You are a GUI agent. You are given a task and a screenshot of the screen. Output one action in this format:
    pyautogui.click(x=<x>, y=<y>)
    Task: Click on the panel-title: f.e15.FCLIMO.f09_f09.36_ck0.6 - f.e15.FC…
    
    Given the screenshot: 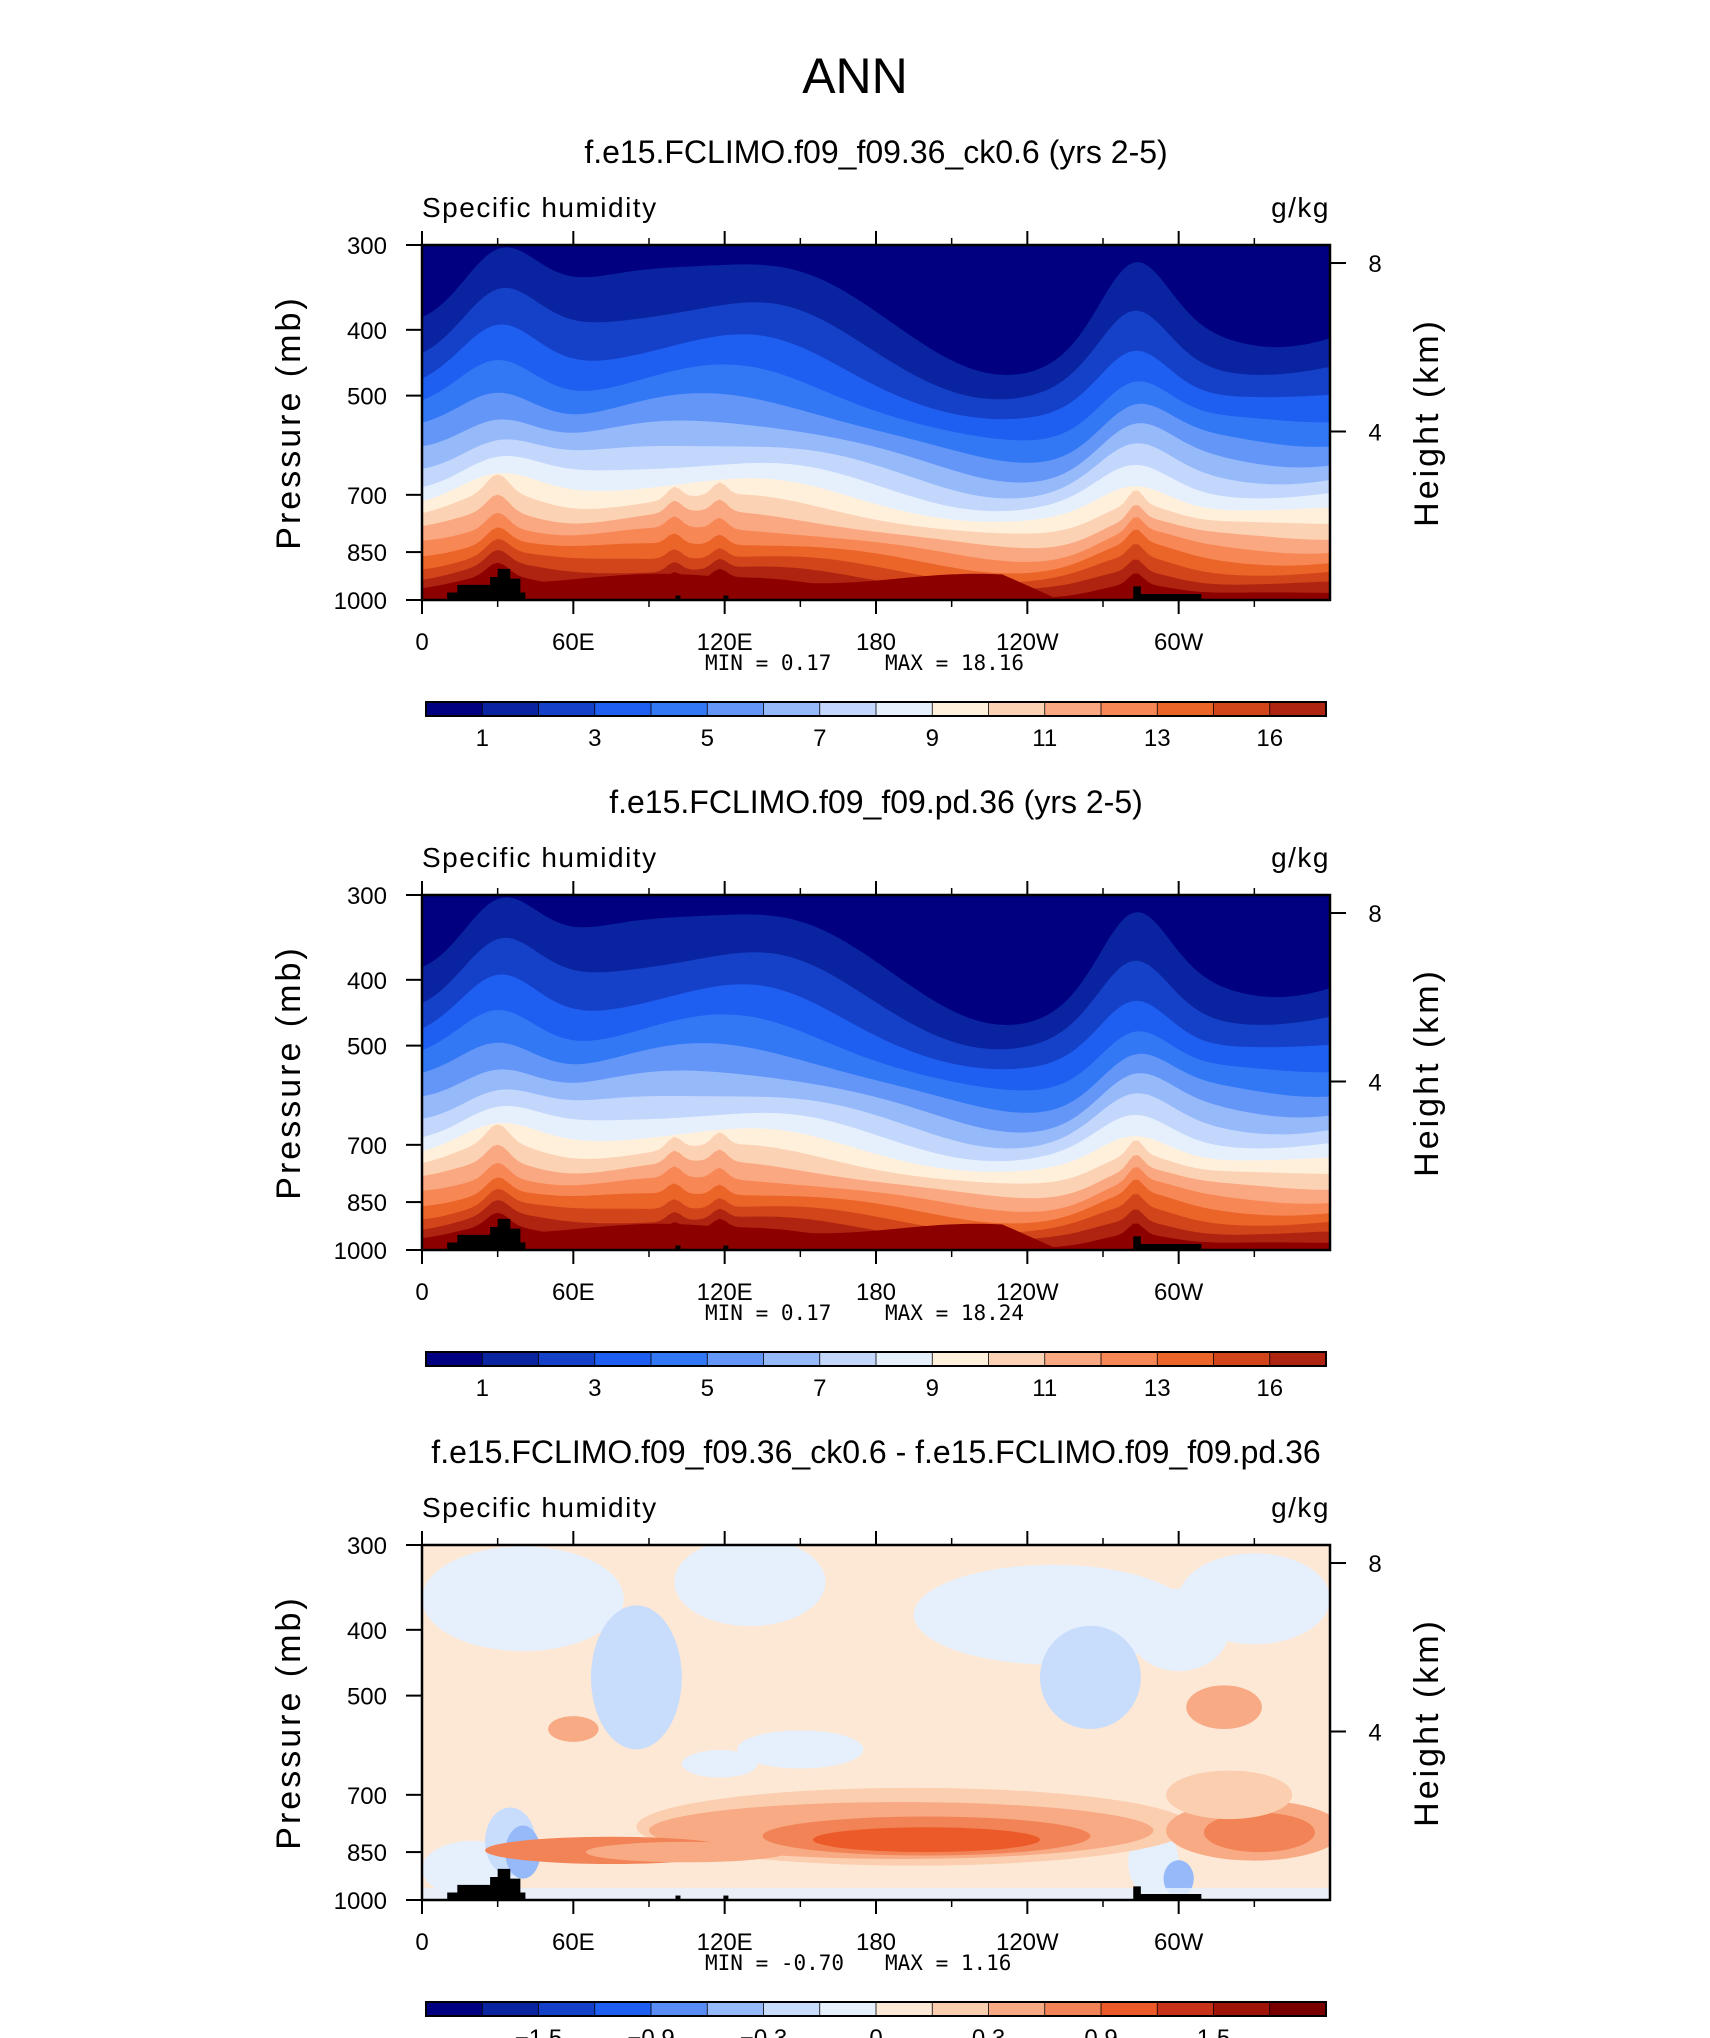 What is the action you would take?
    pyautogui.click(x=875, y=1452)
    